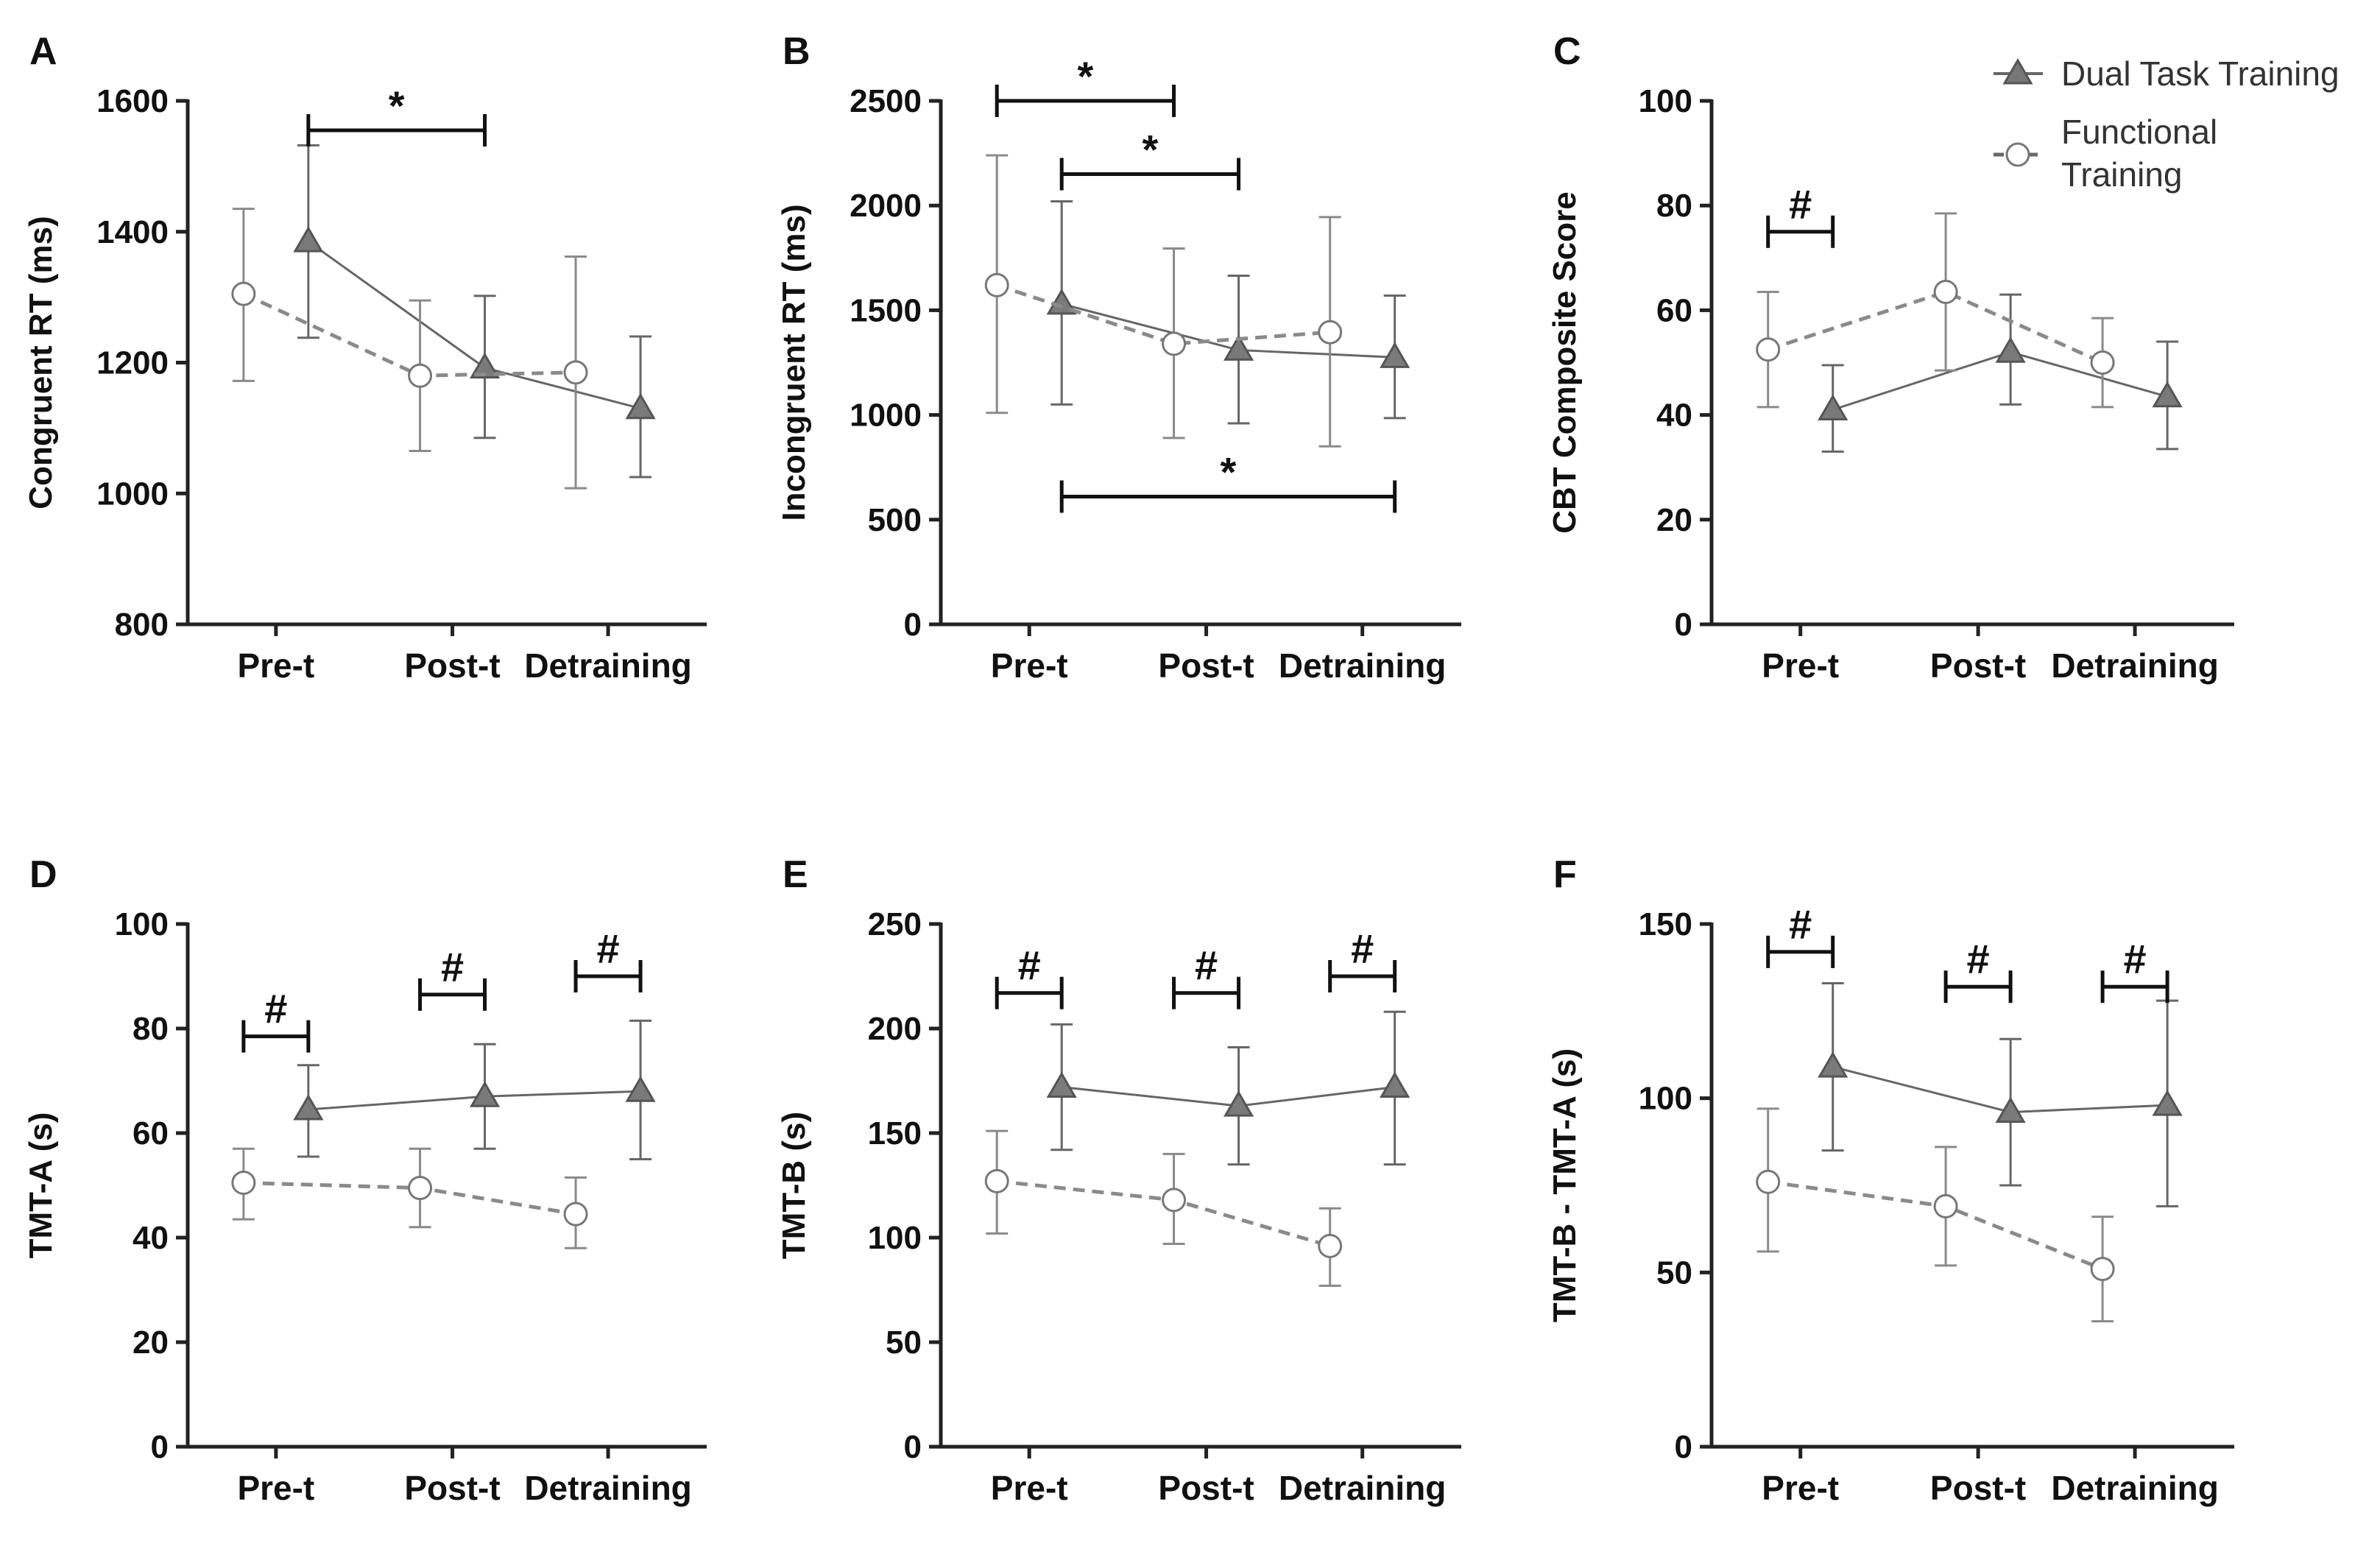 The image size is (2380, 1552). Describe the element at coordinates (132, 363) in the screenshot. I see `y-tick-label: 1200` at that location.